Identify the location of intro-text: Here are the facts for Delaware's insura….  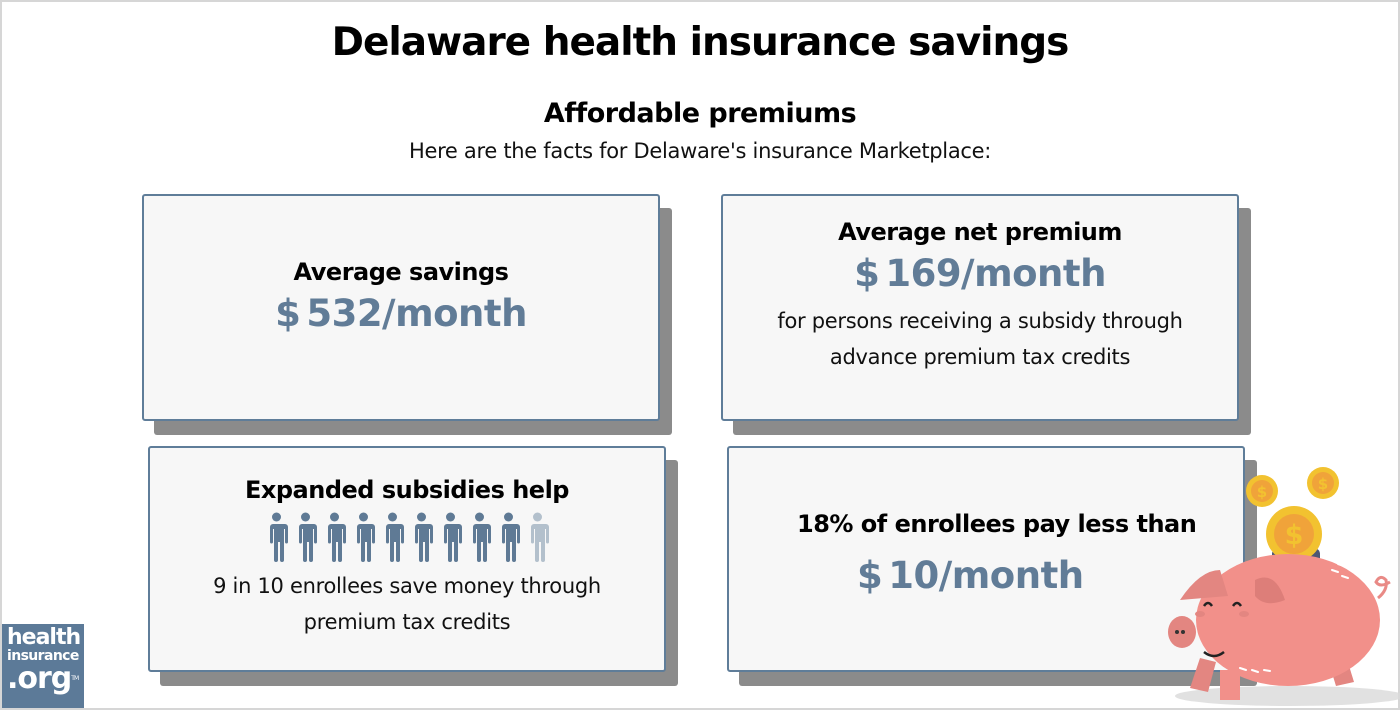
(700, 151).